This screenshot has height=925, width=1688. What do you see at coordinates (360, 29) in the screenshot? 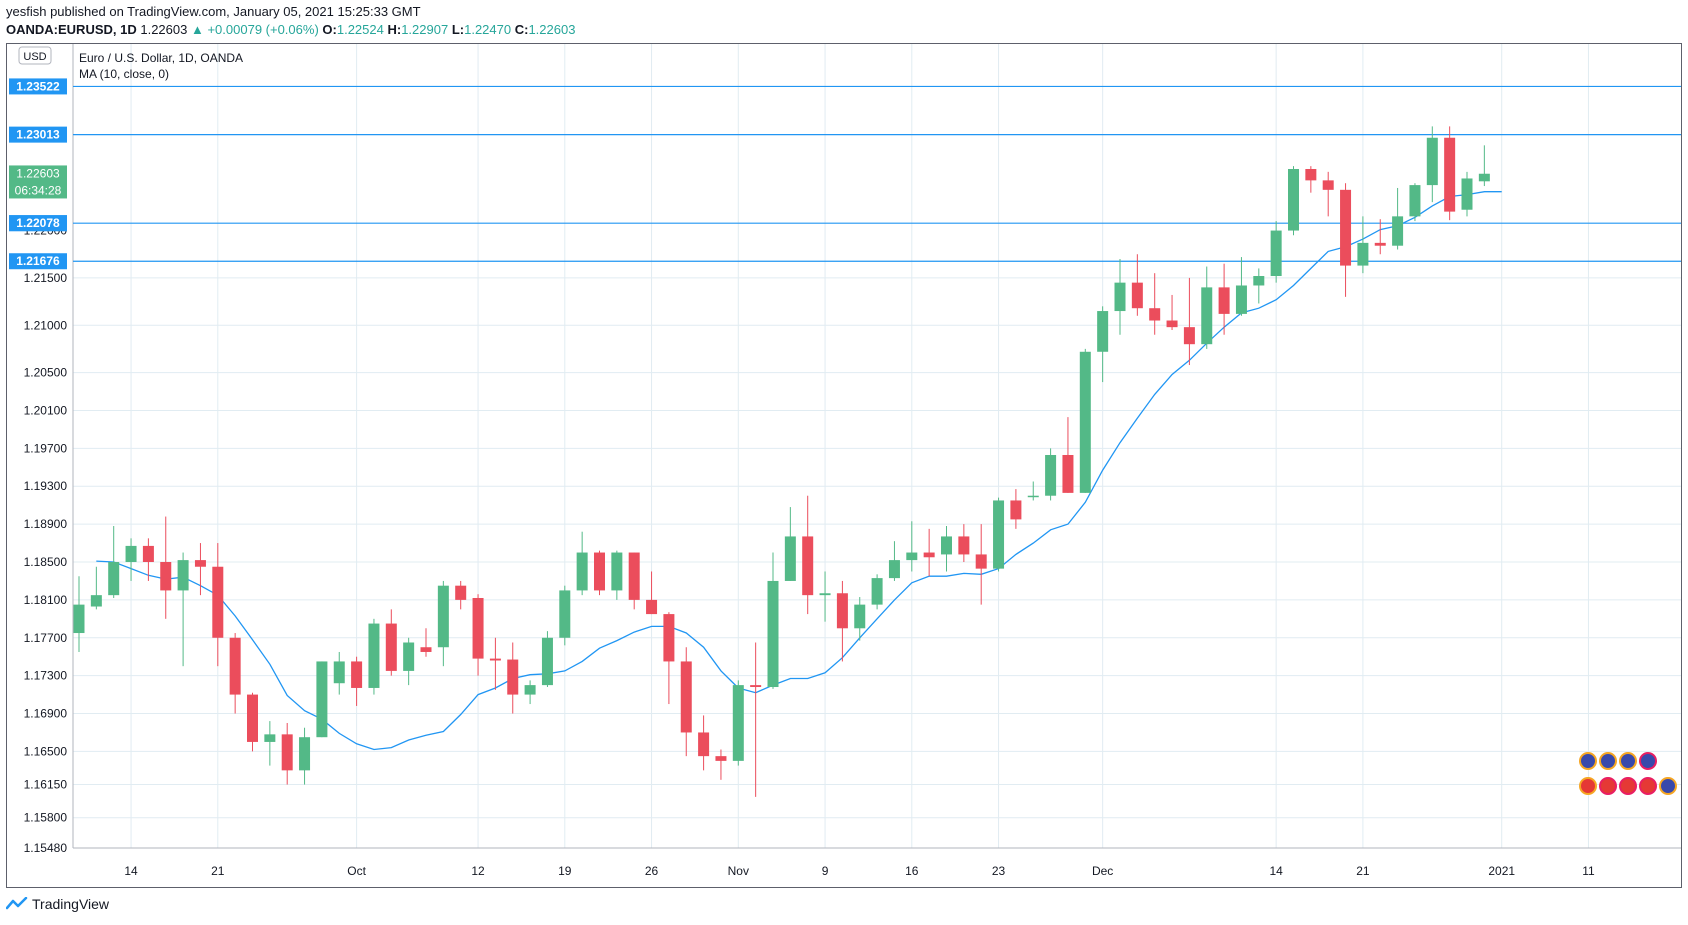
I see `open-value: 1.22524` at bounding box center [360, 29].